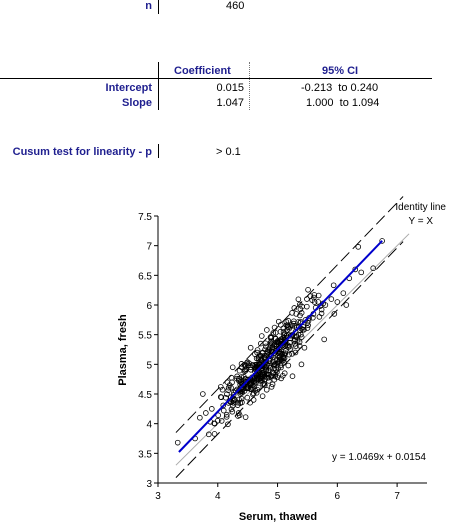 The height and width of the screenshot is (531, 454). I want to click on table-cell-coef-intercept: 0.015, so click(230, 88).